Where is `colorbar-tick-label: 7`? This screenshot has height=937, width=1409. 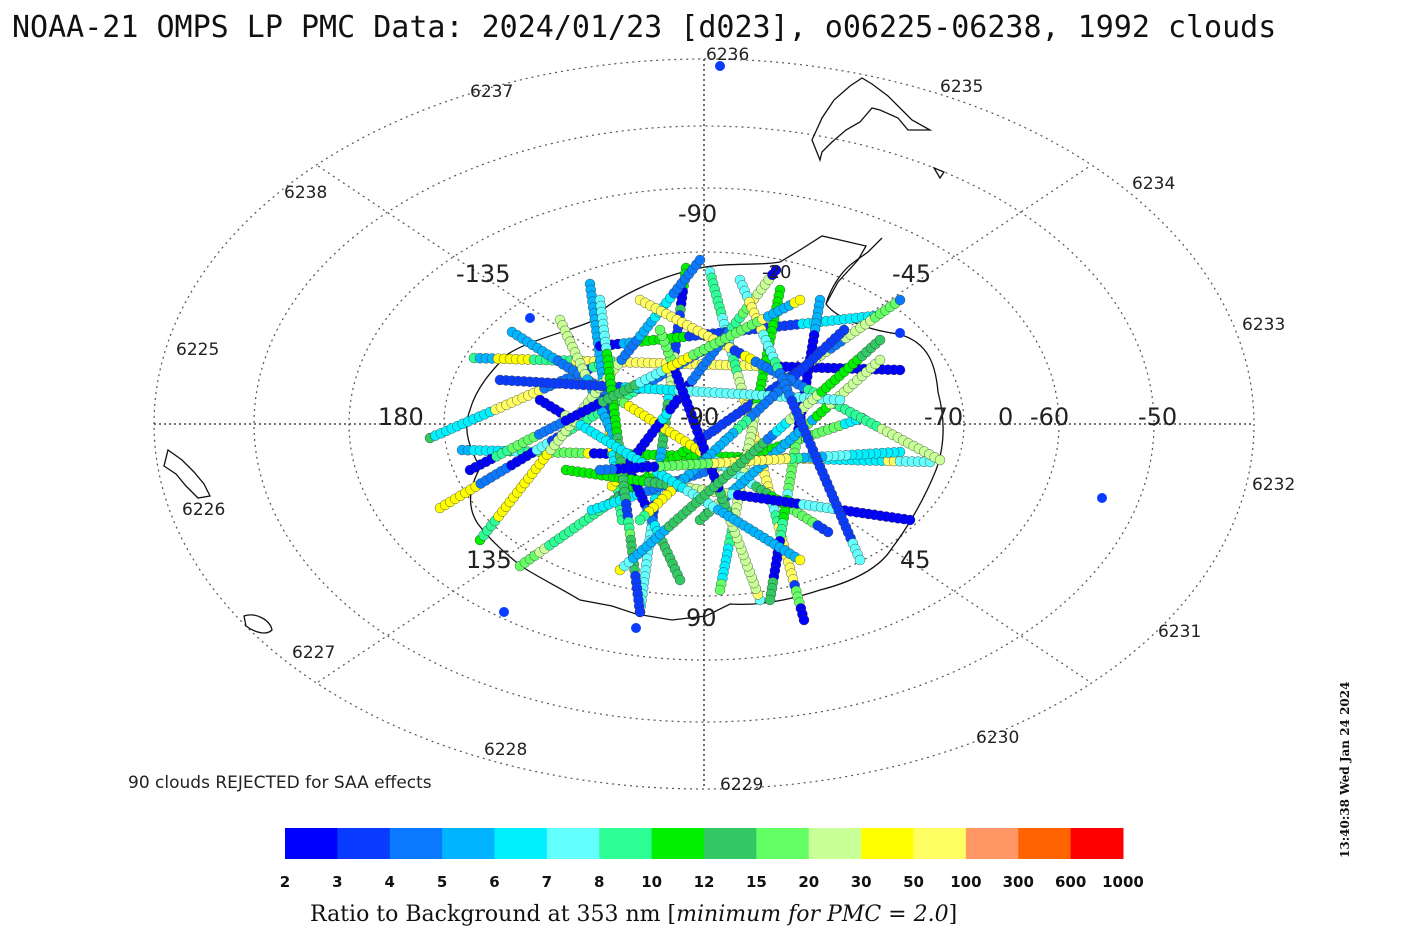
colorbar-tick-label: 7 is located at coordinates (547, 882).